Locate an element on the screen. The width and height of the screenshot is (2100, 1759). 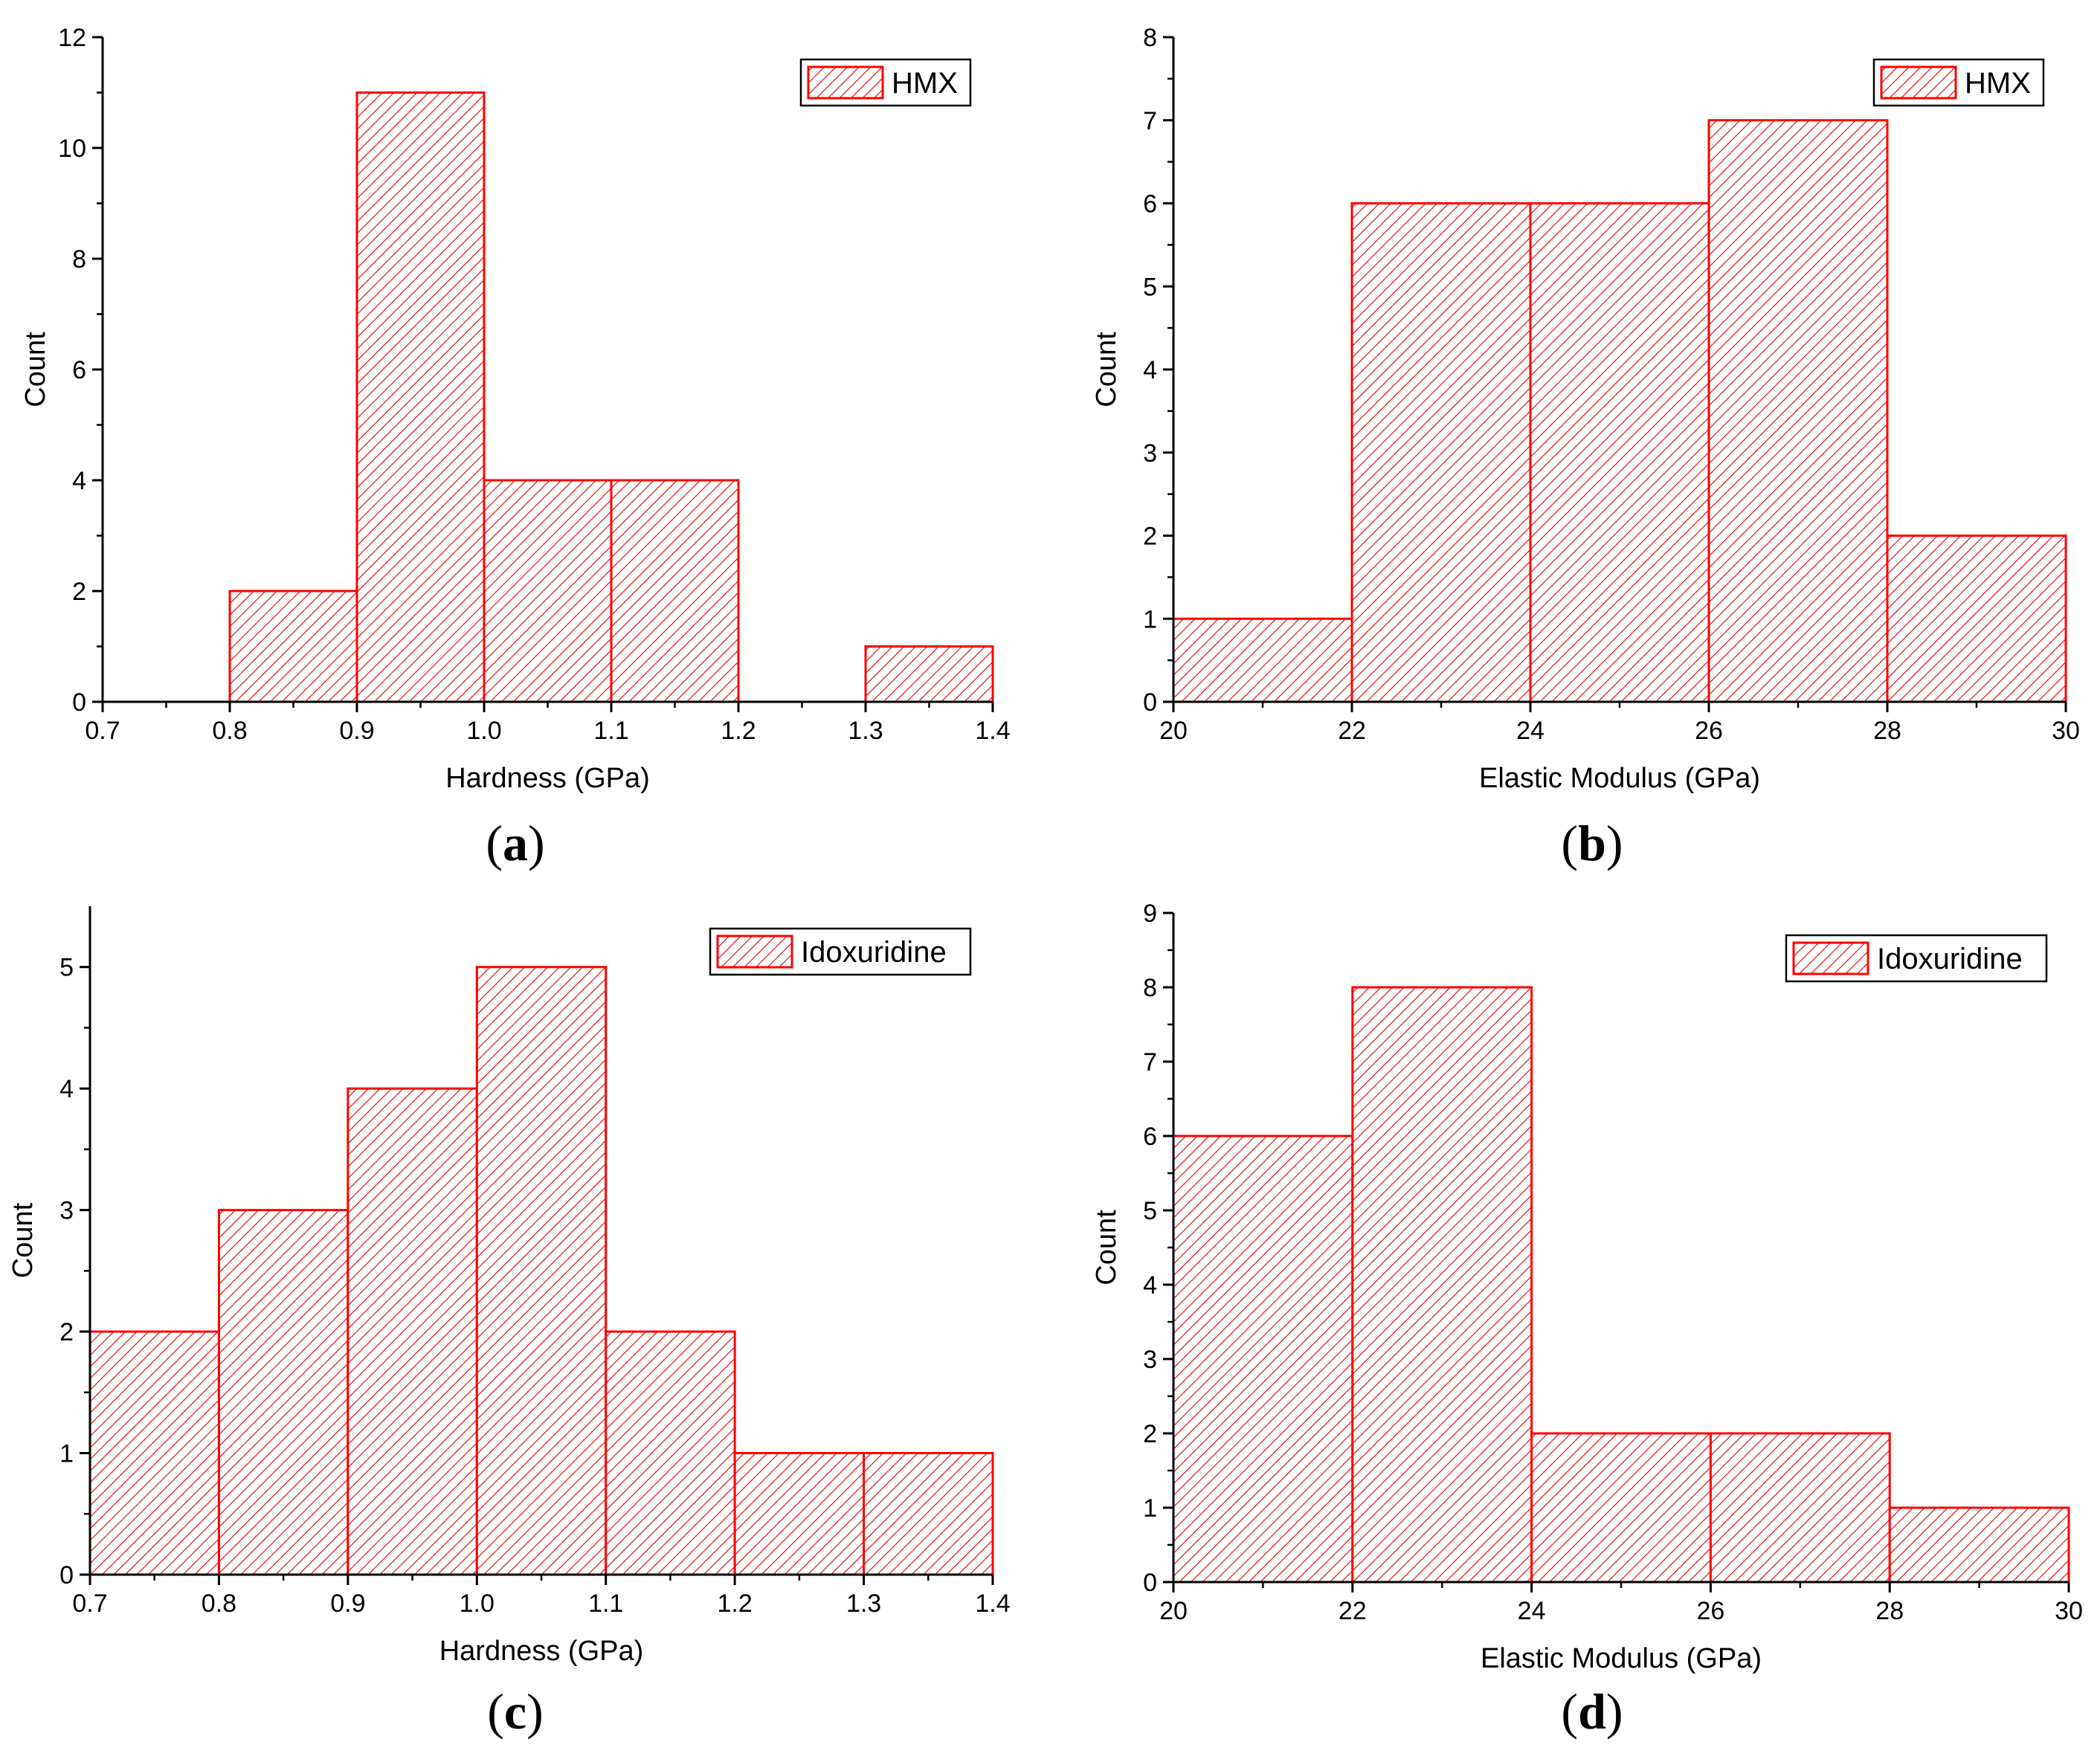
x-tick-label-b-0: 20 is located at coordinates (1173, 731).